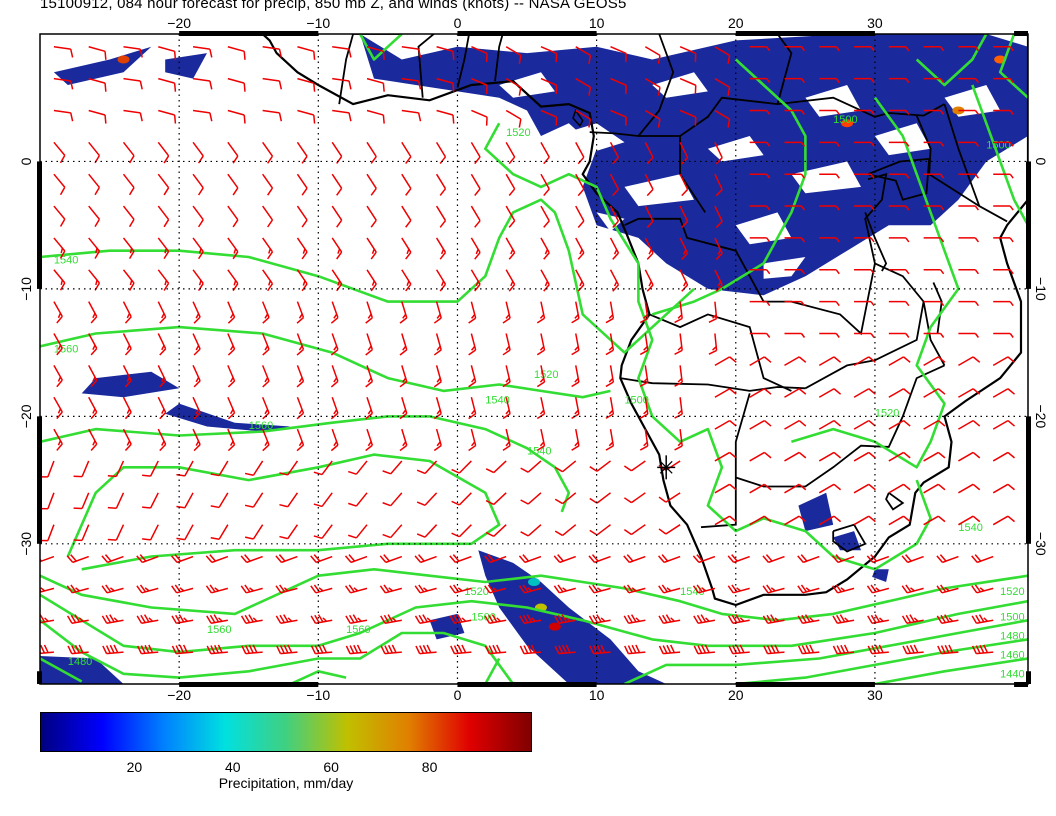  Describe the element at coordinates (429, 767) in the screenshot. I see `colorbar-tick-label: 80` at that location.